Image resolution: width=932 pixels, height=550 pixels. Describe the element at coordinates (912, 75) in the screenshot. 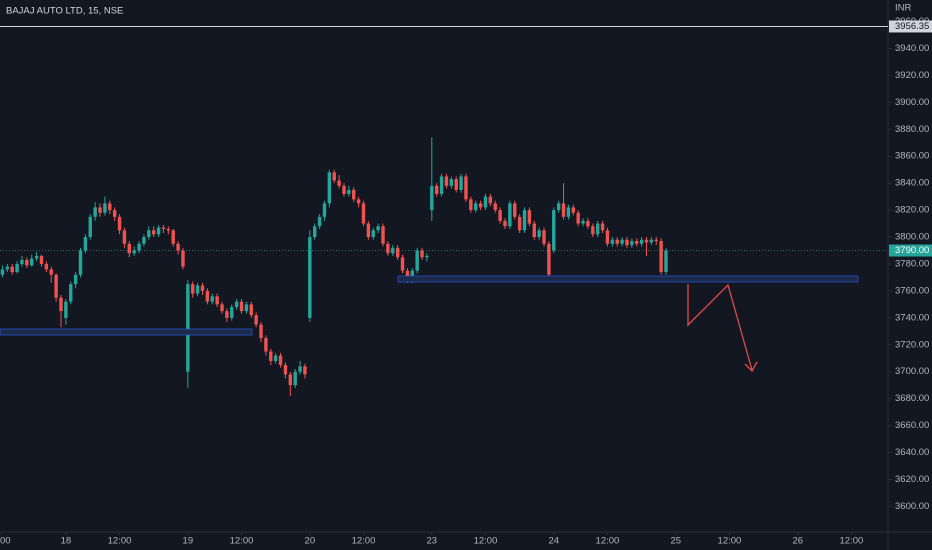

I see `y-tick-label: 3920.00` at that location.